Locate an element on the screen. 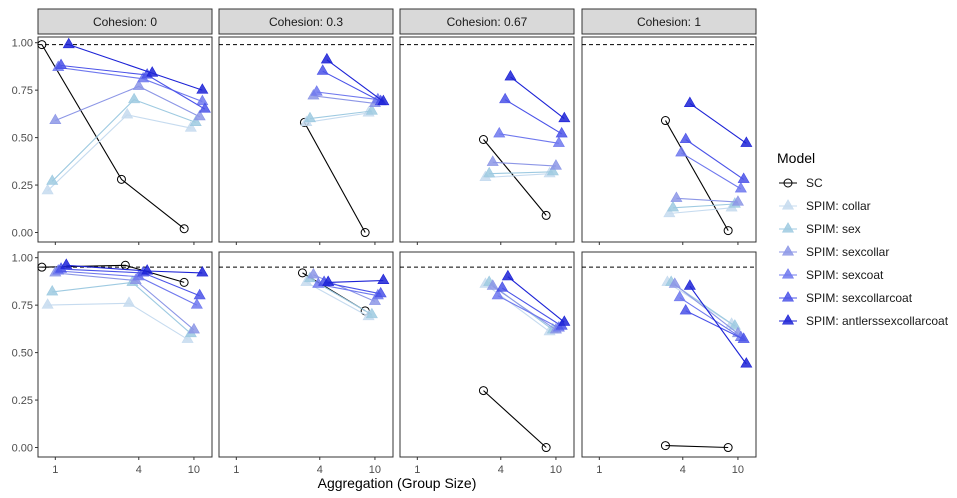  legend-item: SPIM: collar is located at coordinates (825, 206).